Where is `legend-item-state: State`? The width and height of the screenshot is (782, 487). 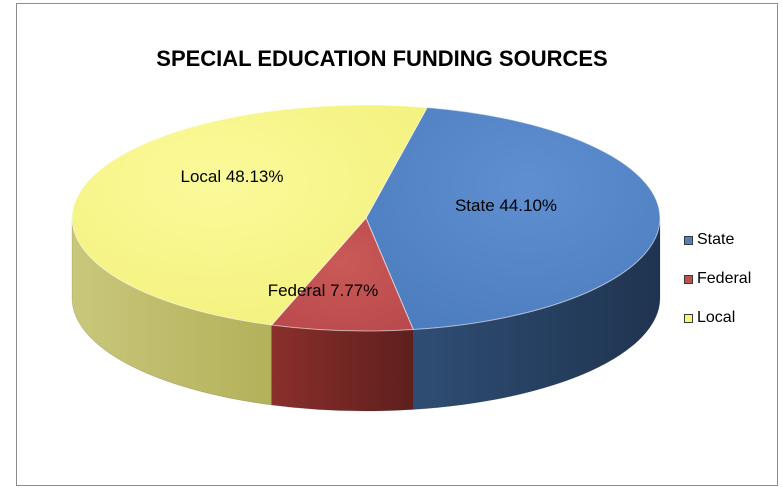
legend-item-state: State is located at coordinates (717, 240).